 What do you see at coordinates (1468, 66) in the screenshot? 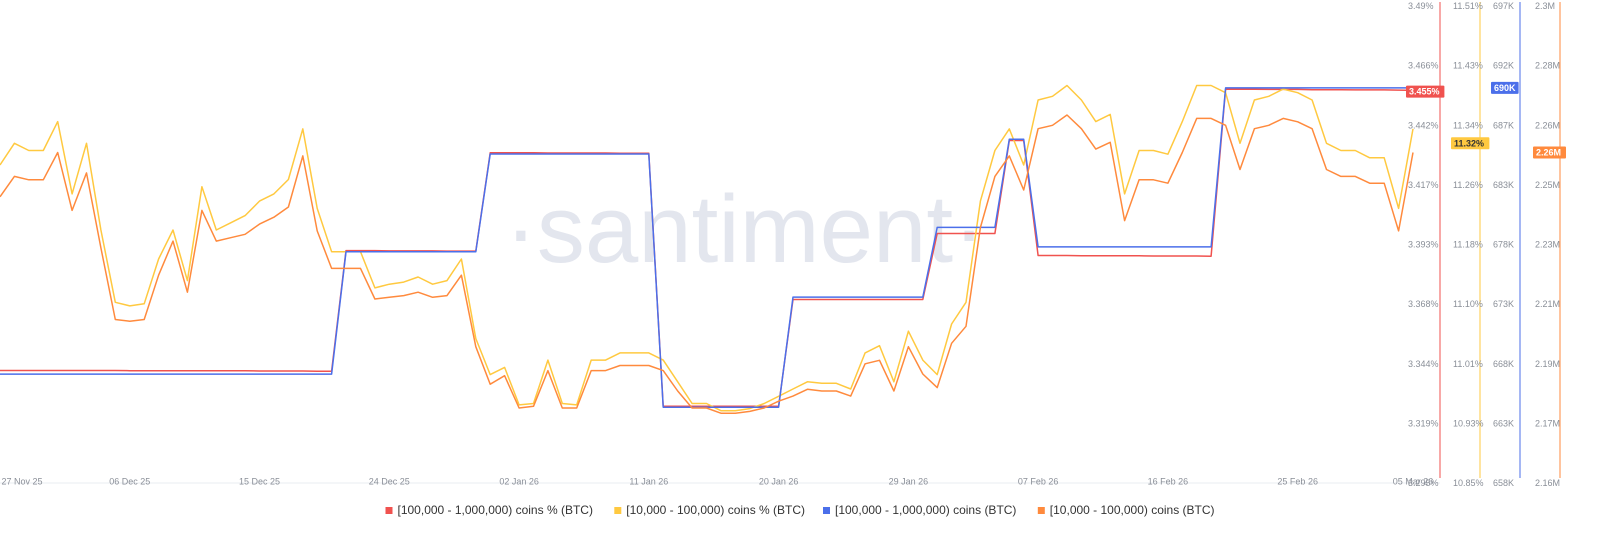
I see `y-axis-1-tick-7: 11.43%` at bounding box center [1468, 66].